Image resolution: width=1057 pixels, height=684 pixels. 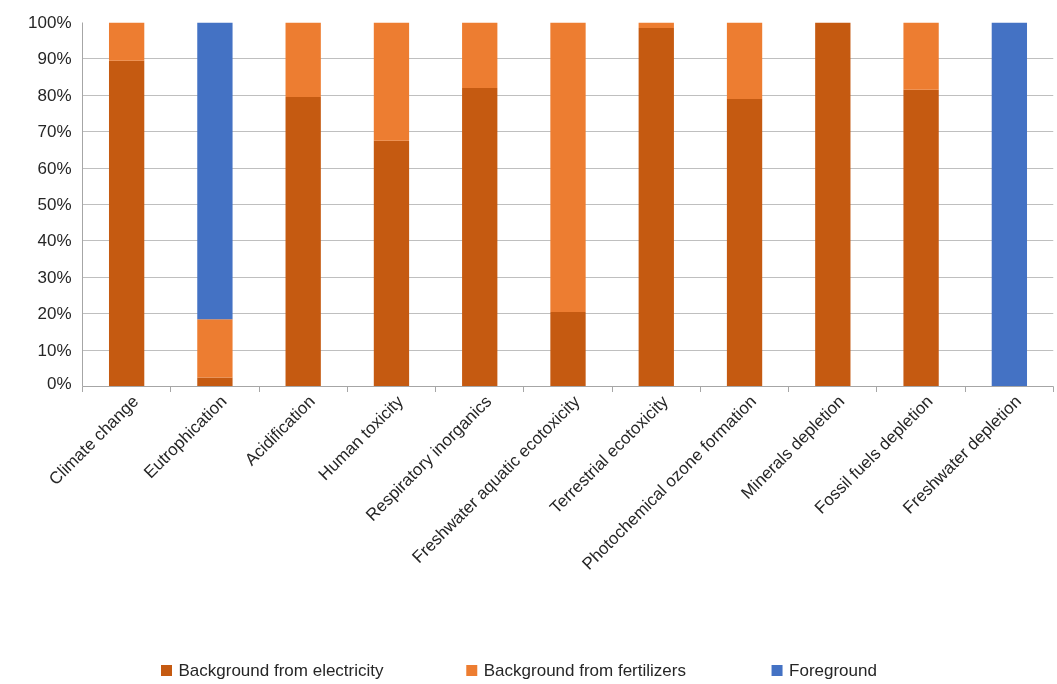 What do you see at coordinates (50, 22) in the screenshot?
I see `y-tick-label: 100%` at bounding box center [50, 22].